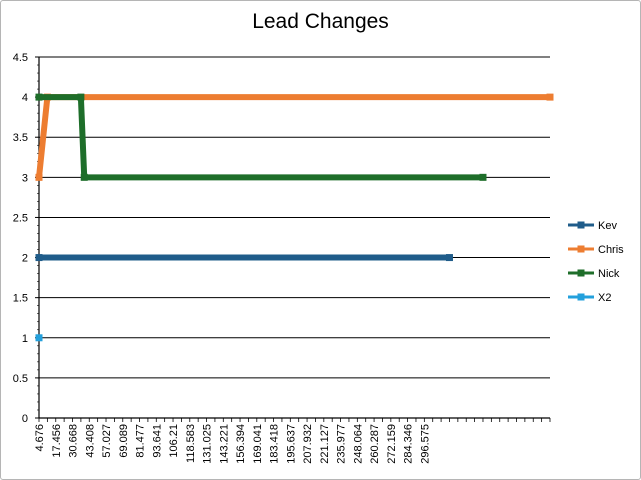  Describe the element at coordinates (20, 58) in the screenshot. I see `y-tick-label: 4.5` at that location.